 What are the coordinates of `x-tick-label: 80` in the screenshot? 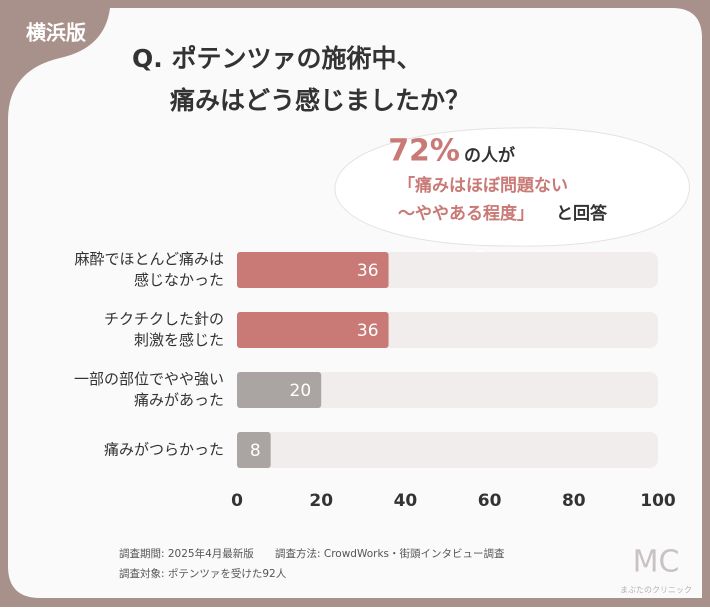 It's located at (574, 501).